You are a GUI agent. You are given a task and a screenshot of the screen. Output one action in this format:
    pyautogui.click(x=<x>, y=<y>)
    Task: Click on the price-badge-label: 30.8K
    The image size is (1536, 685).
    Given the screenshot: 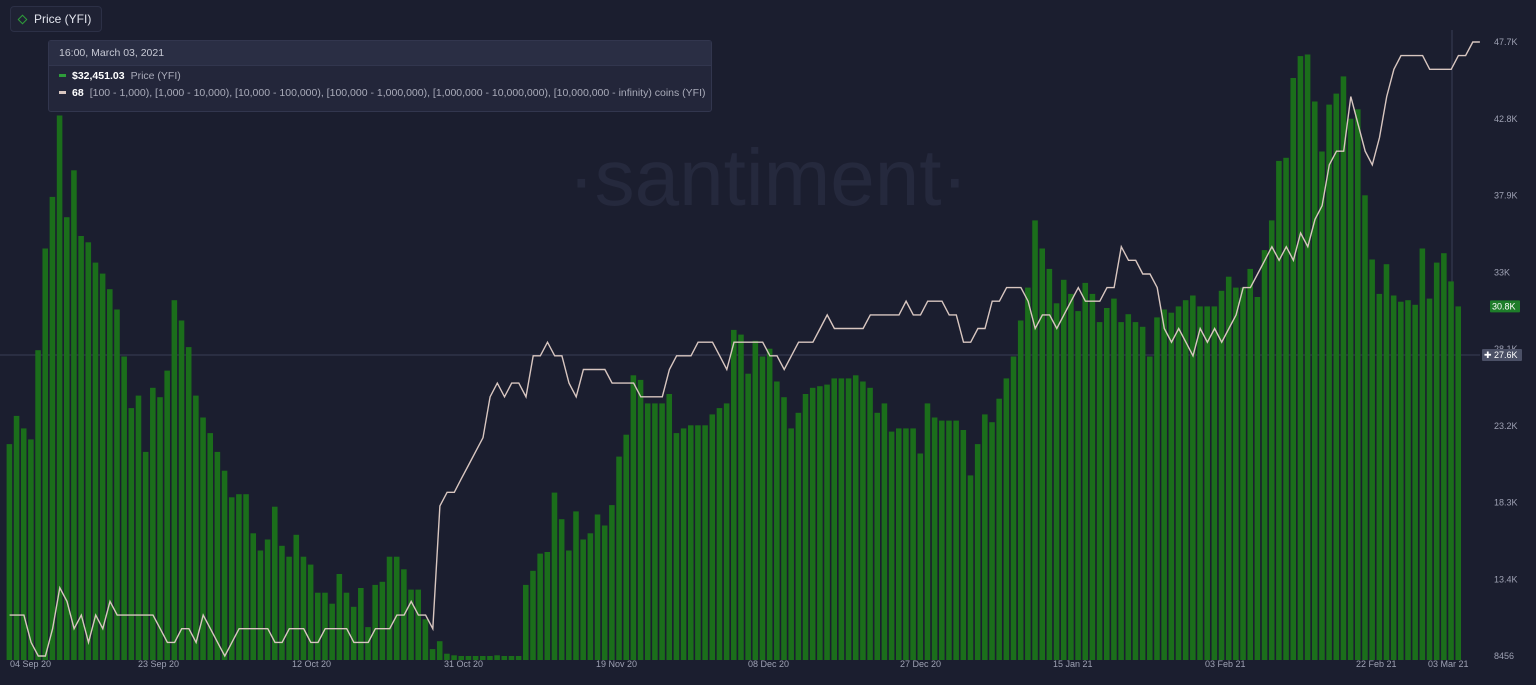 What is the action you would take?
    pyautogui.click(x=1504, y=306)
    